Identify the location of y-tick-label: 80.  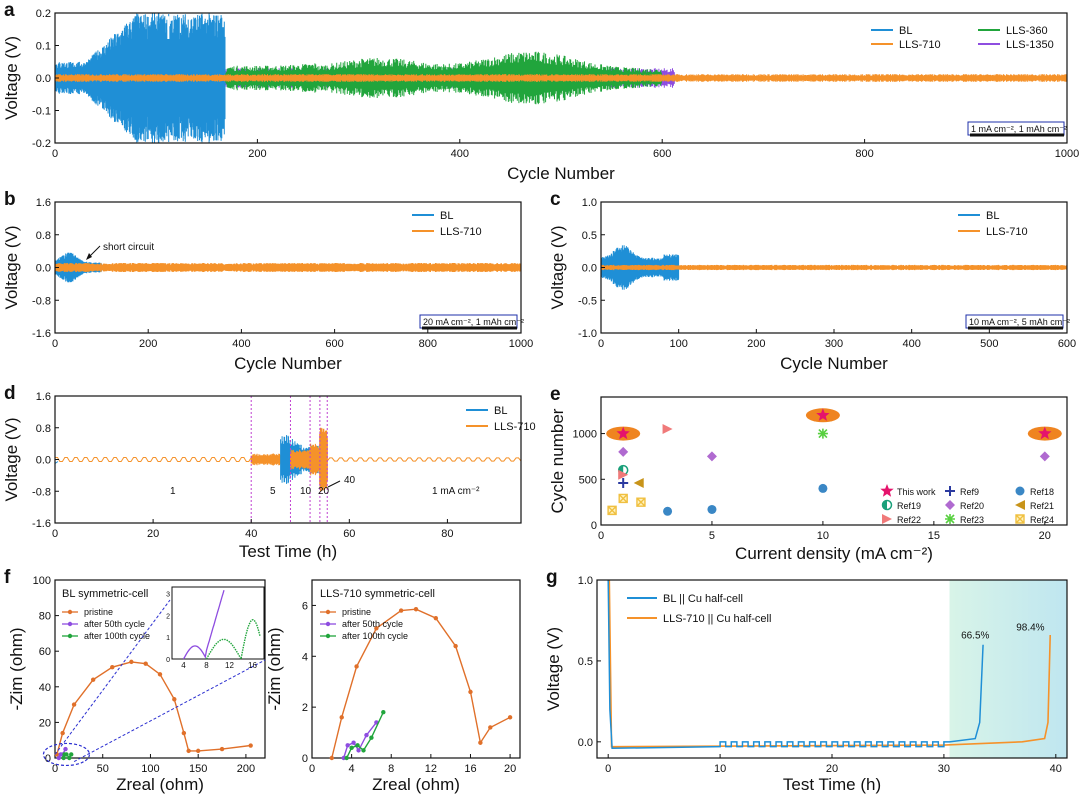
(45, 617).